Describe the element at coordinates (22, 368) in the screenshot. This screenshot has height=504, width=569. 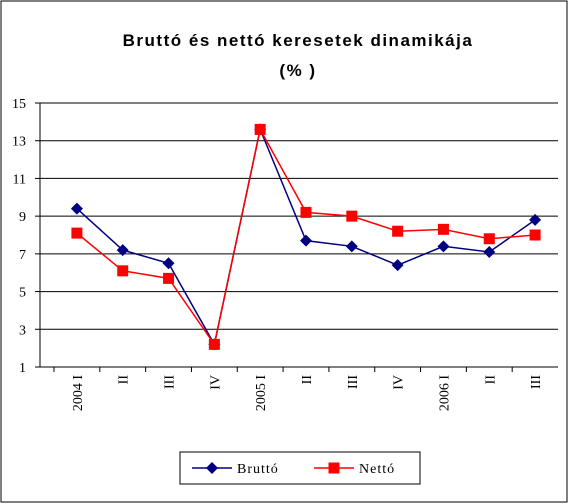
I see `y-tick-label: 1` at that location.